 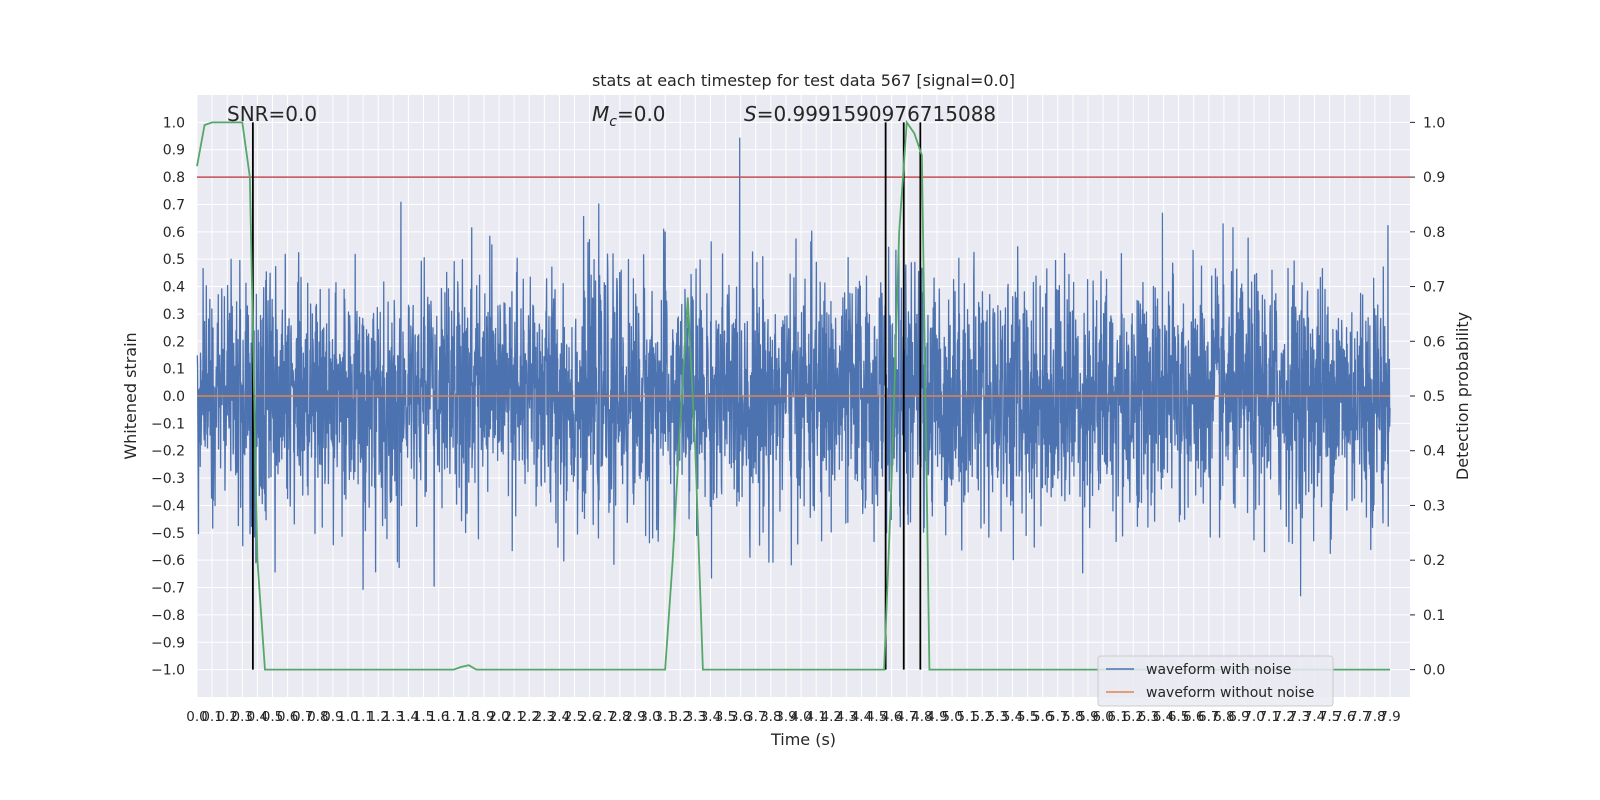 I want to click on x-axis-label: Time (s), so click(x=803, y=739).